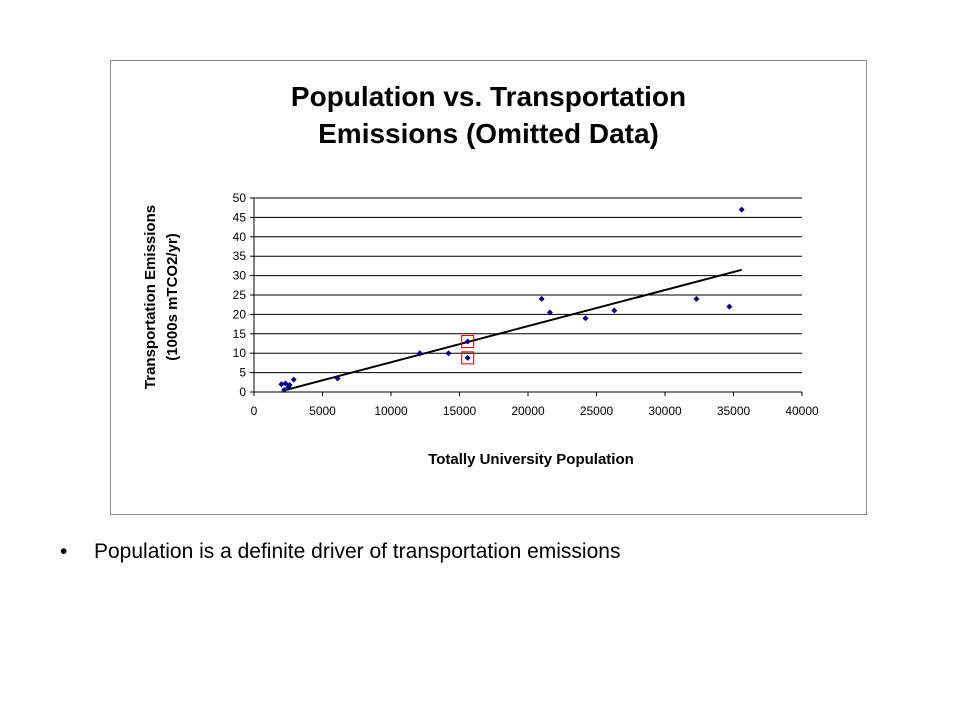  Describe the element at coordinates (665, 411) in the screenshot. I see `x-tick-label-30000: 30000` at that location.